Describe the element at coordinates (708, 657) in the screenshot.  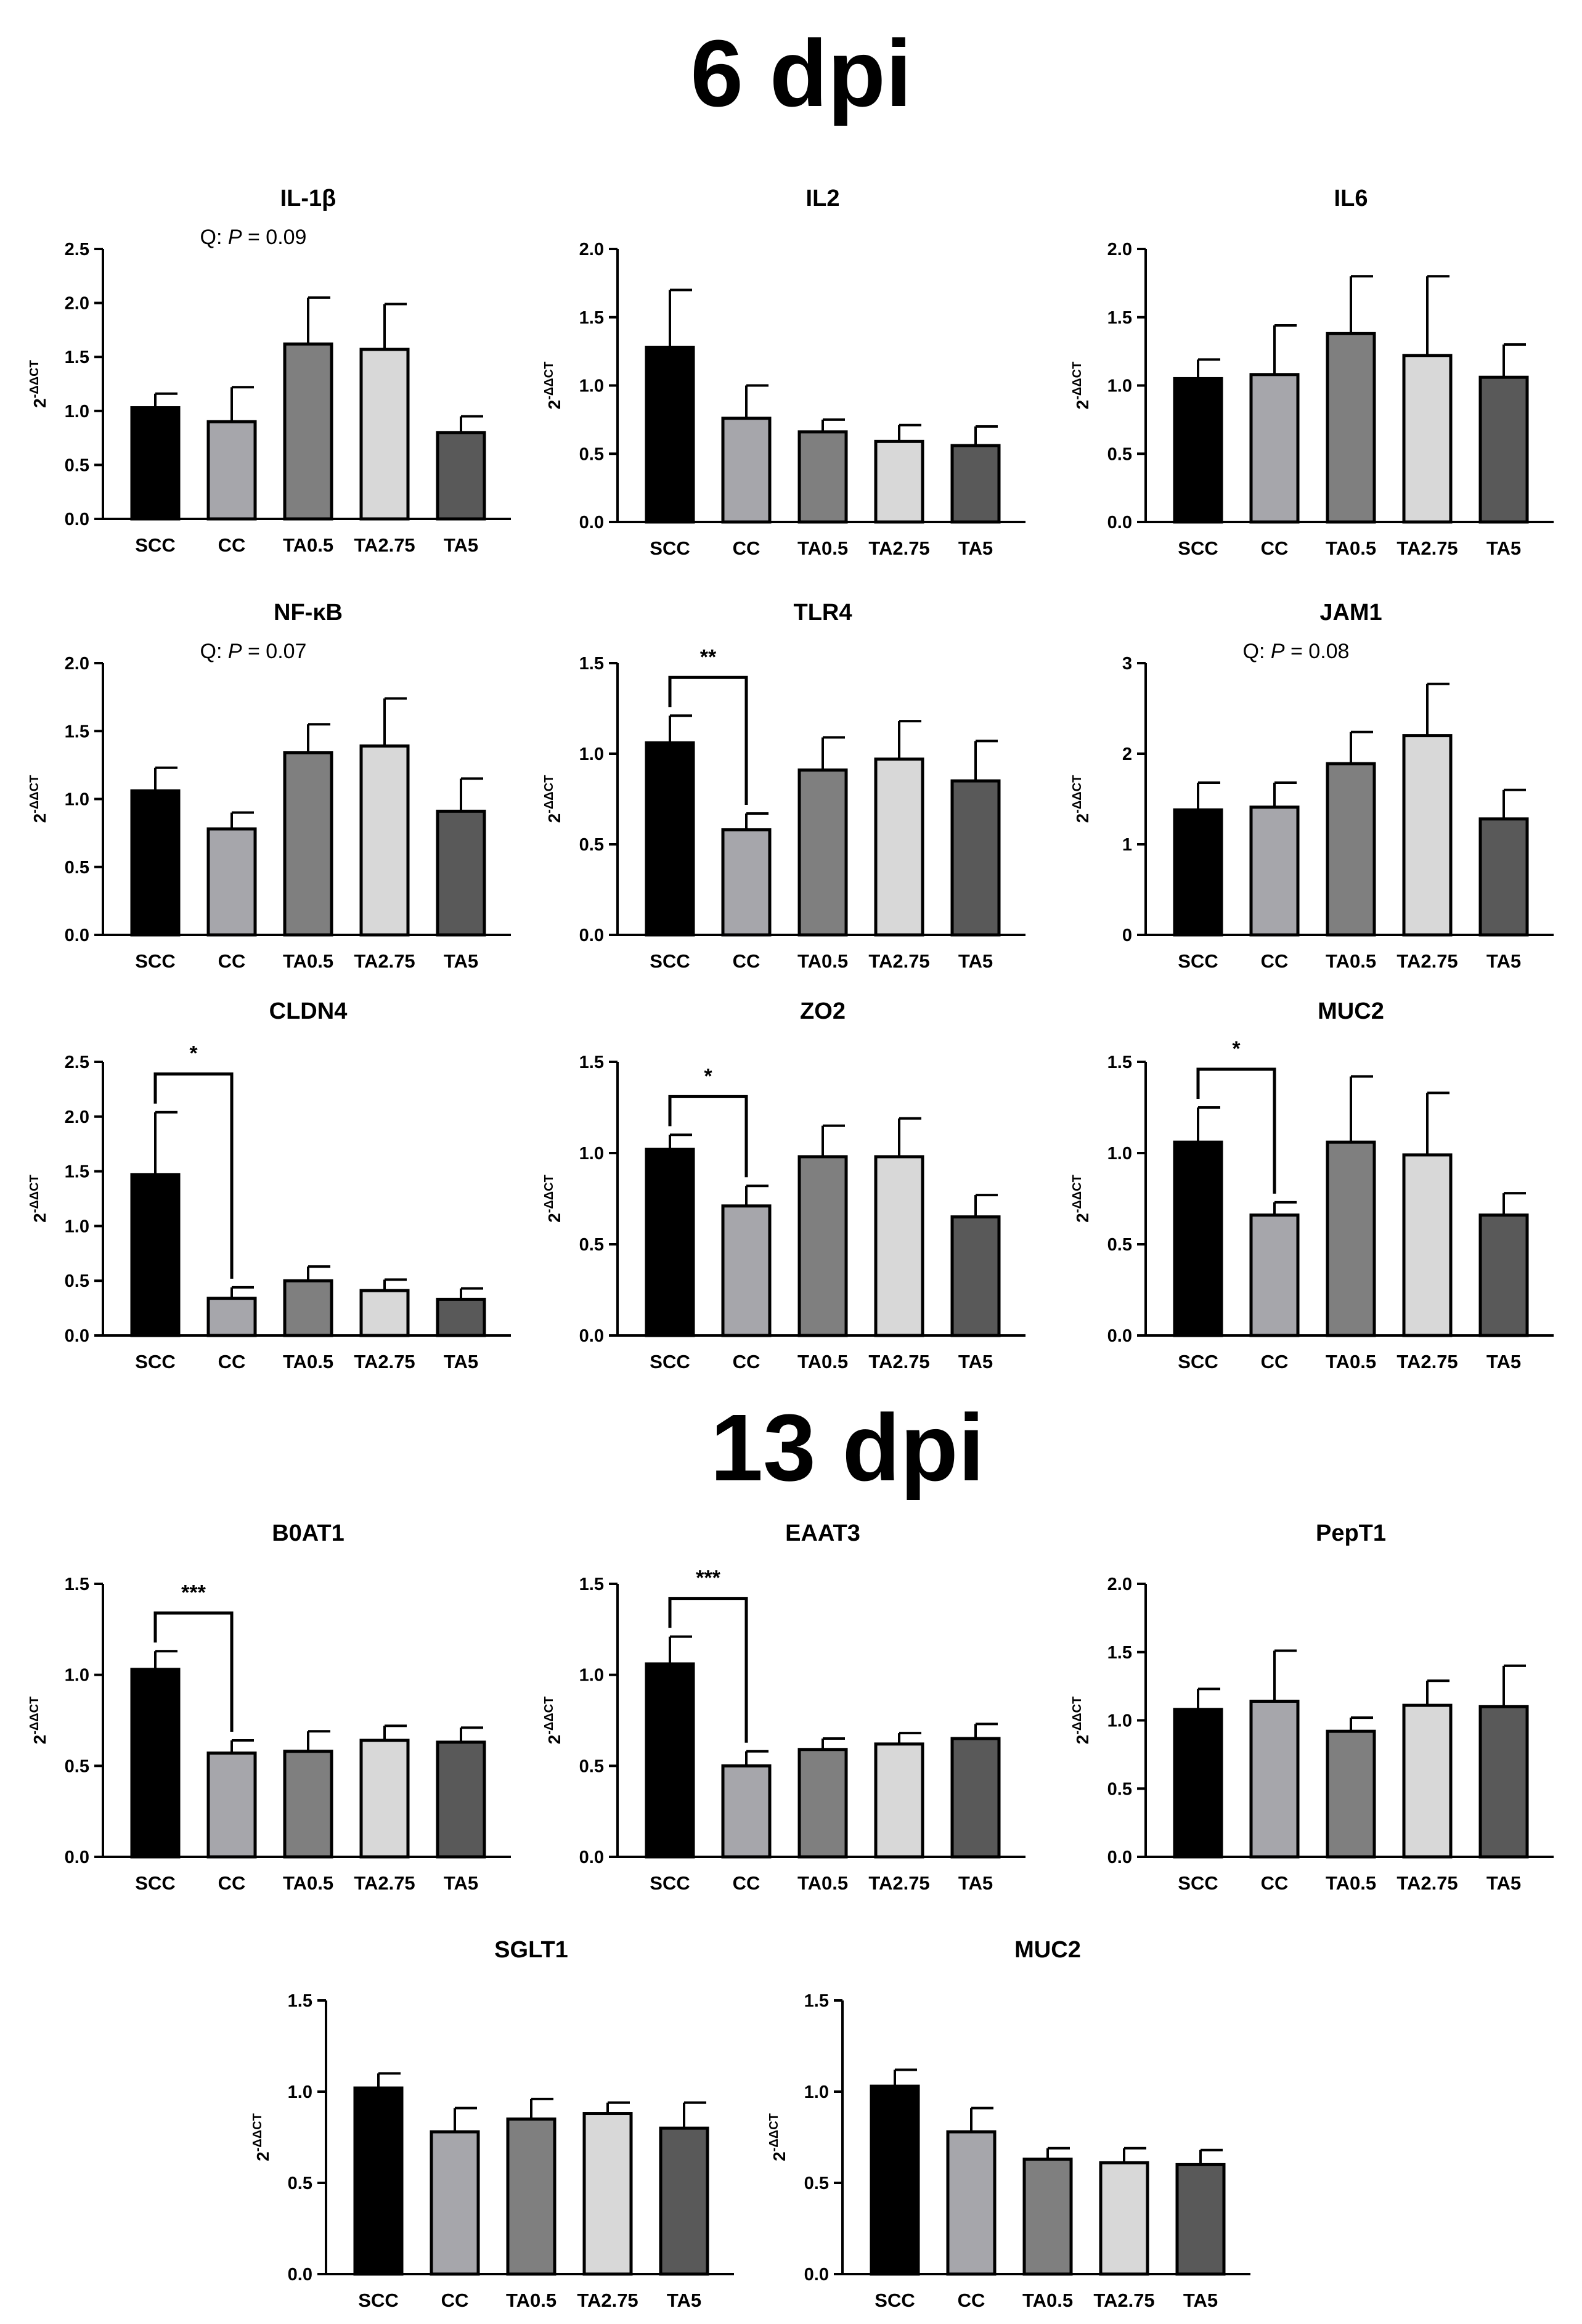
I see `significance-label: **` at that location.